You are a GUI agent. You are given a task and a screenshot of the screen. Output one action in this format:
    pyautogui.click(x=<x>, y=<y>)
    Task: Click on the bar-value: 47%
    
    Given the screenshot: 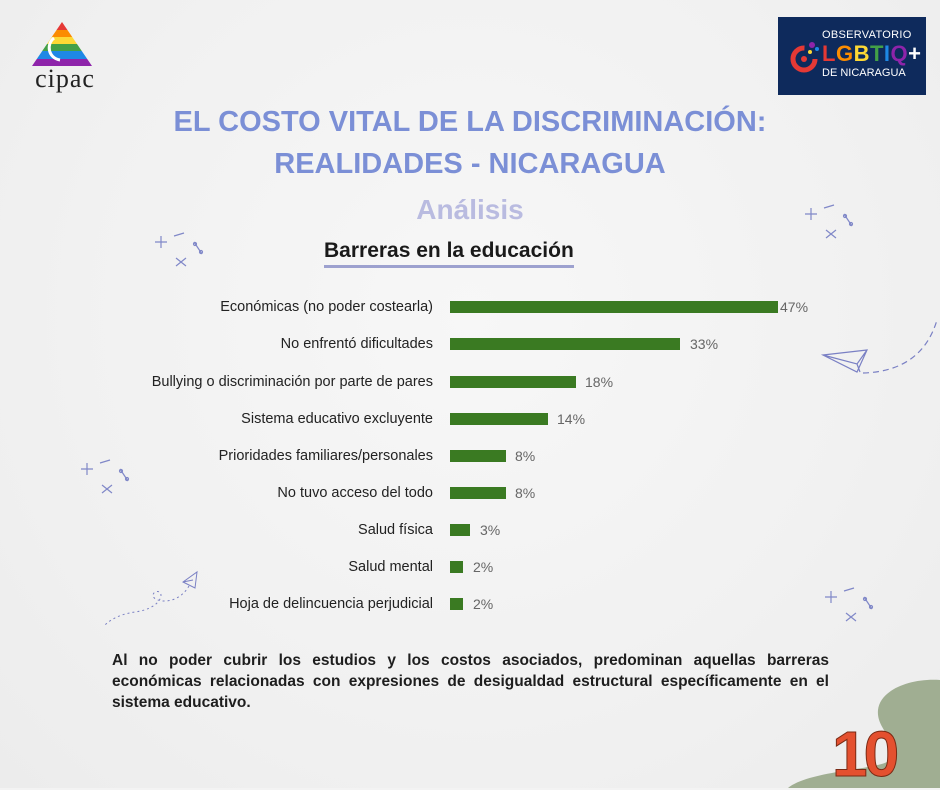 What is the action you would take?
    pyautogui.click(x=794, y=307)
    